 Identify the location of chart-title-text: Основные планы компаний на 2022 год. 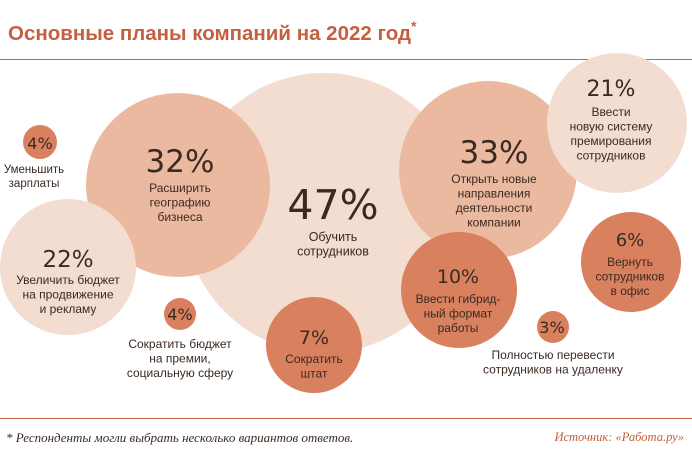
(210, 33).